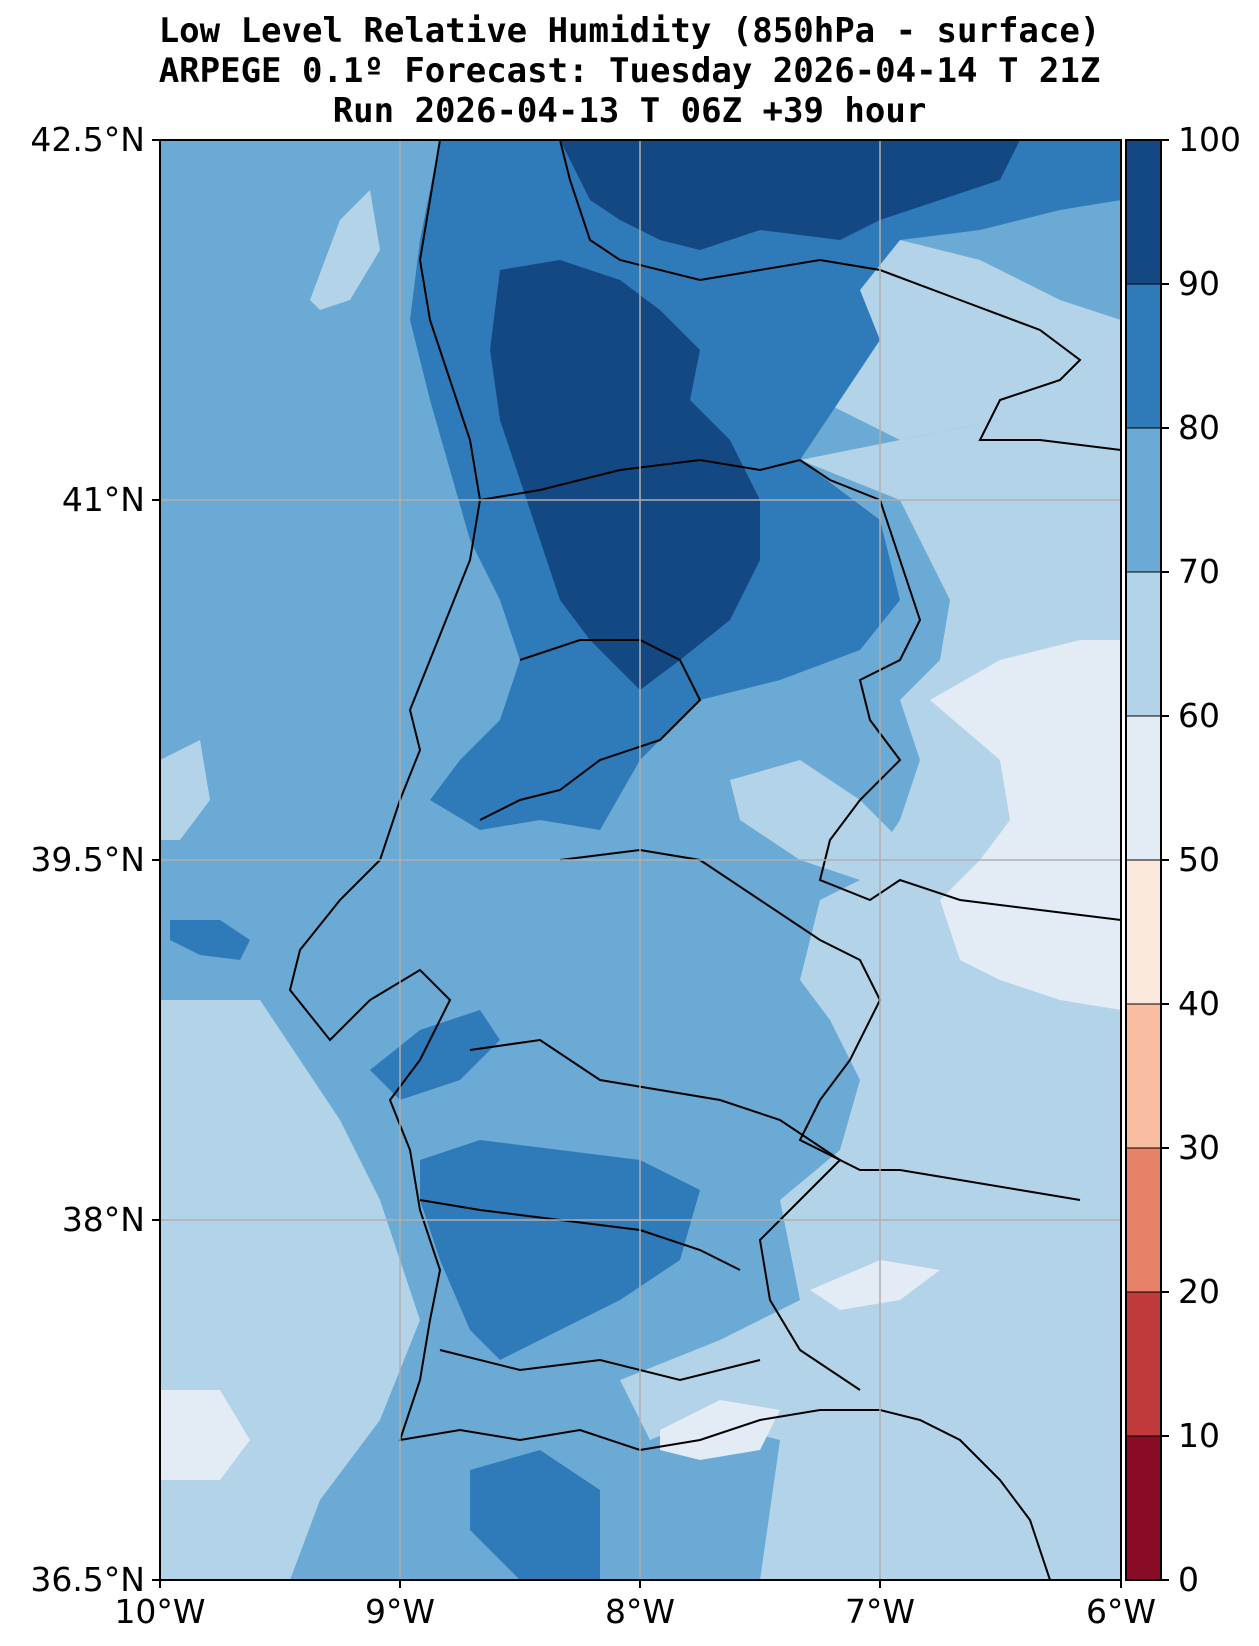 This screenshot has width=1259, height=1646. Describe the element at coordinates (160, 1611) in the screenshot. I see `lon-tick-10w: 10°W` at that location.